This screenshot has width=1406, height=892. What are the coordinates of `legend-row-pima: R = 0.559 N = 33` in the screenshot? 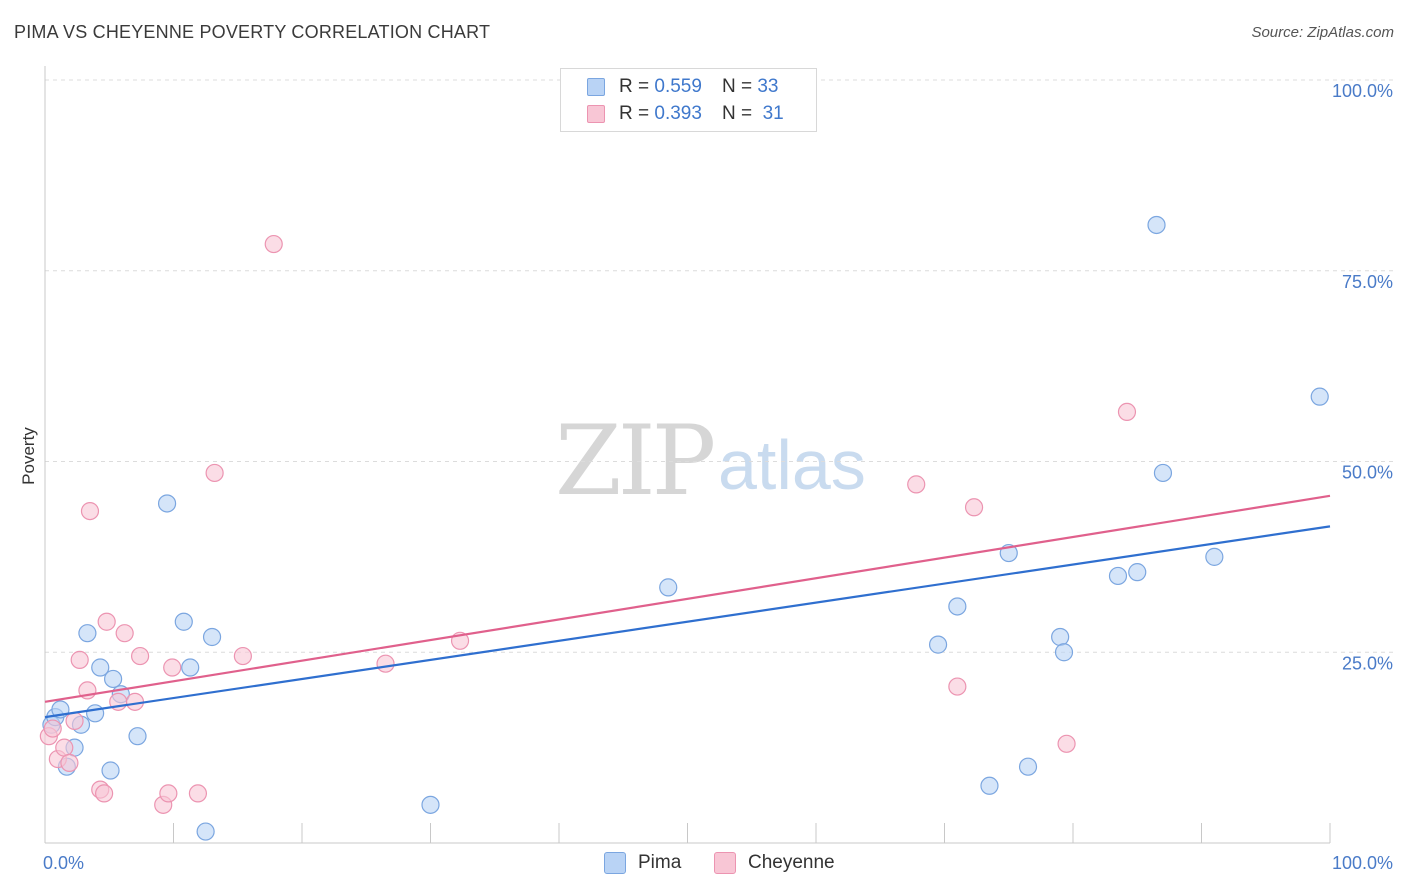 It's located at (682, 87).